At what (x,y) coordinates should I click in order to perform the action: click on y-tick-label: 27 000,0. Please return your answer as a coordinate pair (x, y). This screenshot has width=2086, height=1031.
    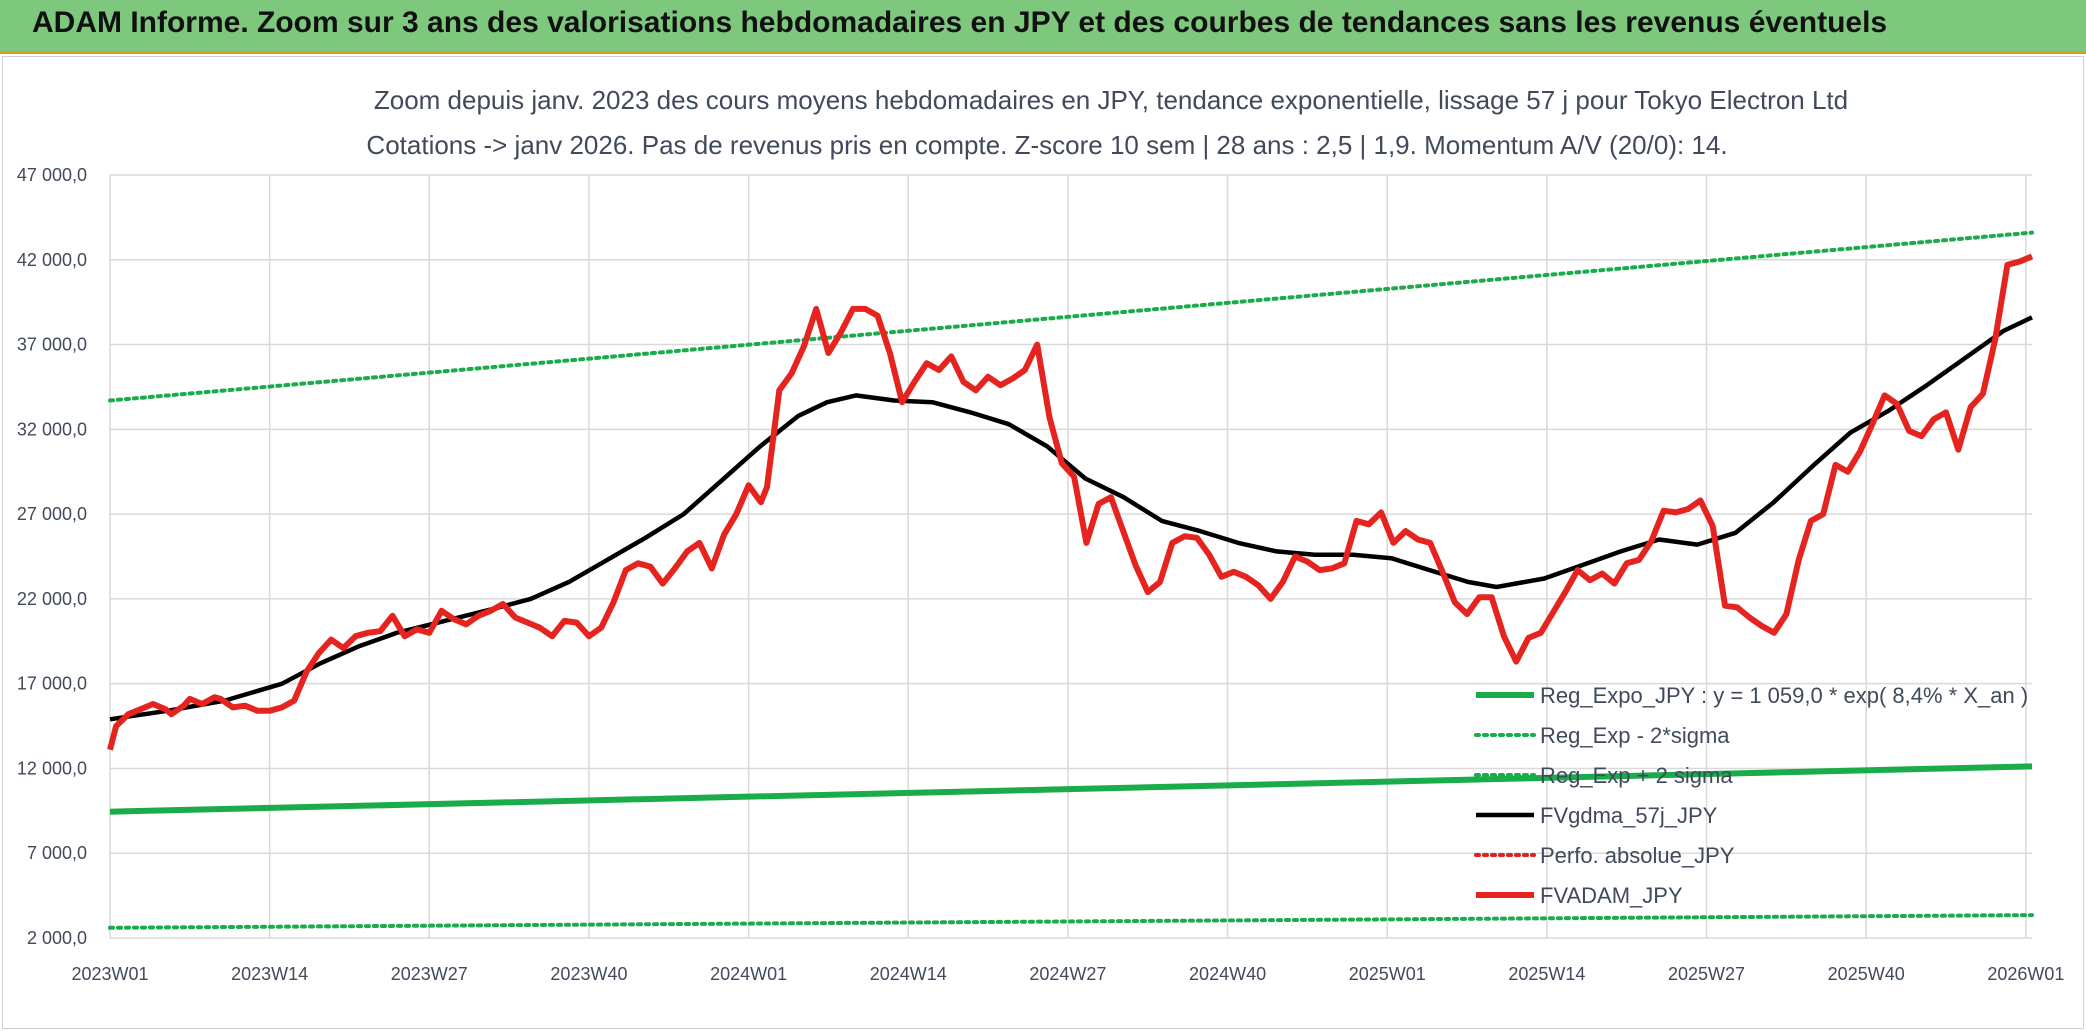
    Looking at the image, I should click on (52, 514).